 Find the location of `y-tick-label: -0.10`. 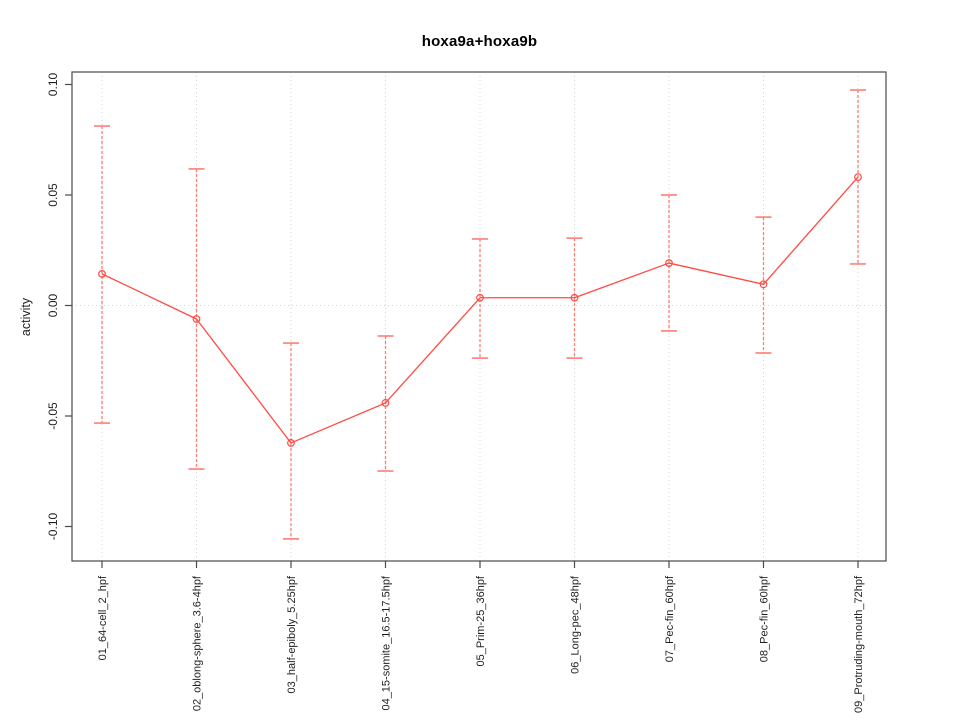

y-tick-label: -0.10 is located at coordinates (53, 527).